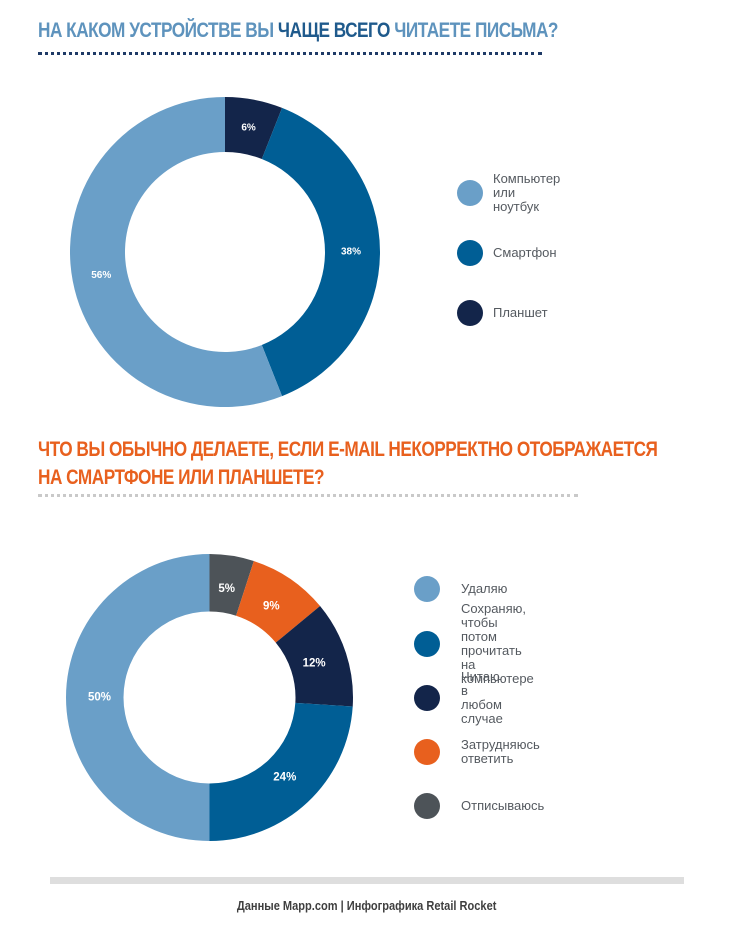  Describe the element at coordinates (101, 275) in the screenshot. I see `device-slice-label-компьютер-или-ноутбук: 56%` at that location.